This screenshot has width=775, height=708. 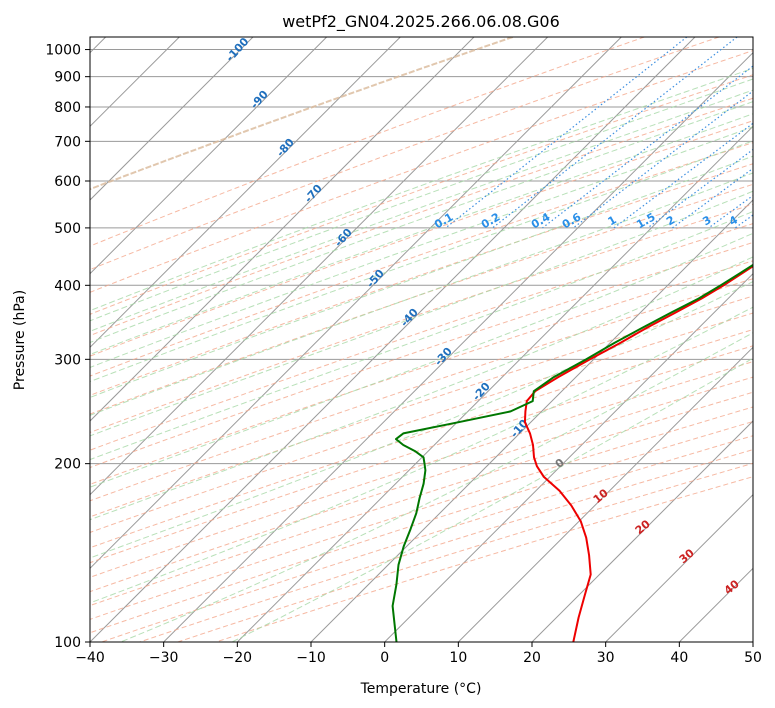 I want to click on y-tick-label: 600, so click(x=67, y=182).